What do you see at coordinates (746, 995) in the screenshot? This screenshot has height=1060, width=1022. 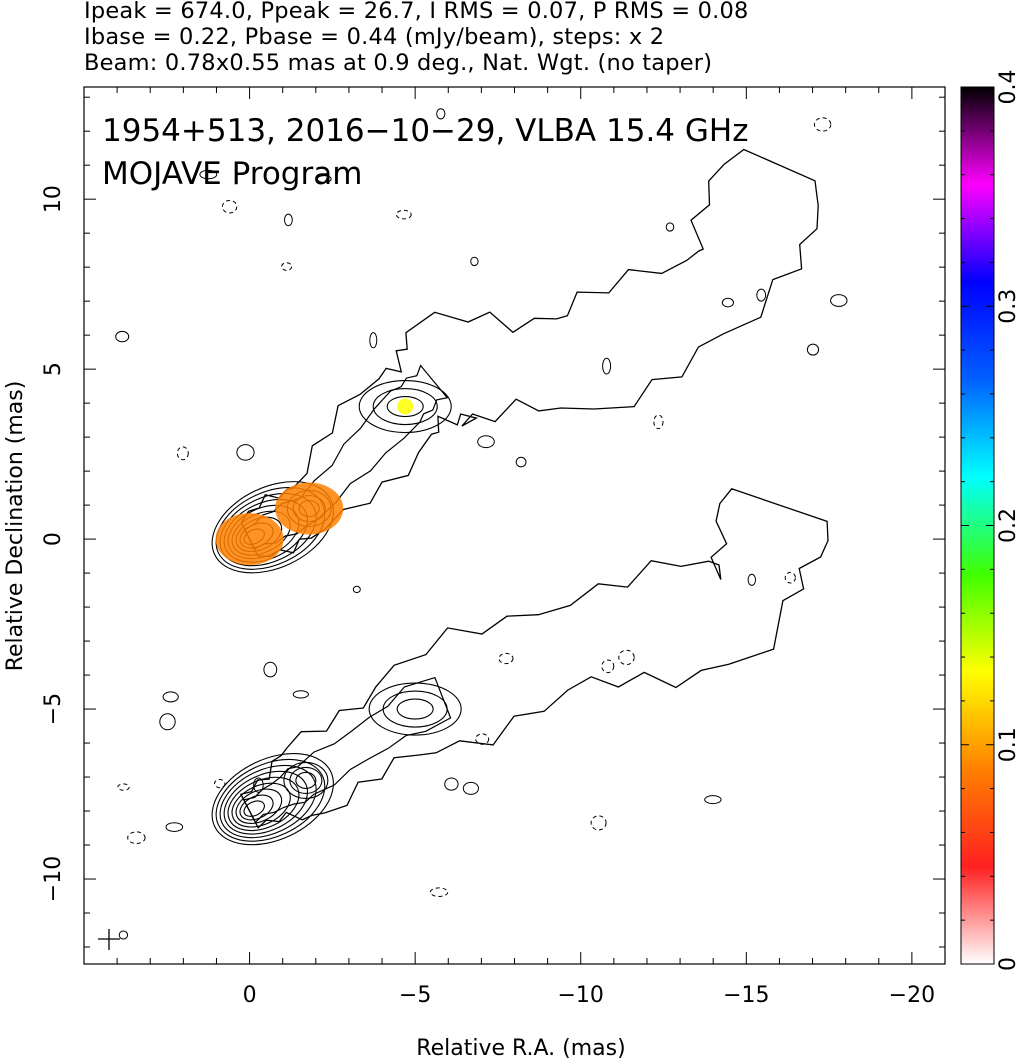 I see `x-tick-label: −15` at bounding box center [746, 995].